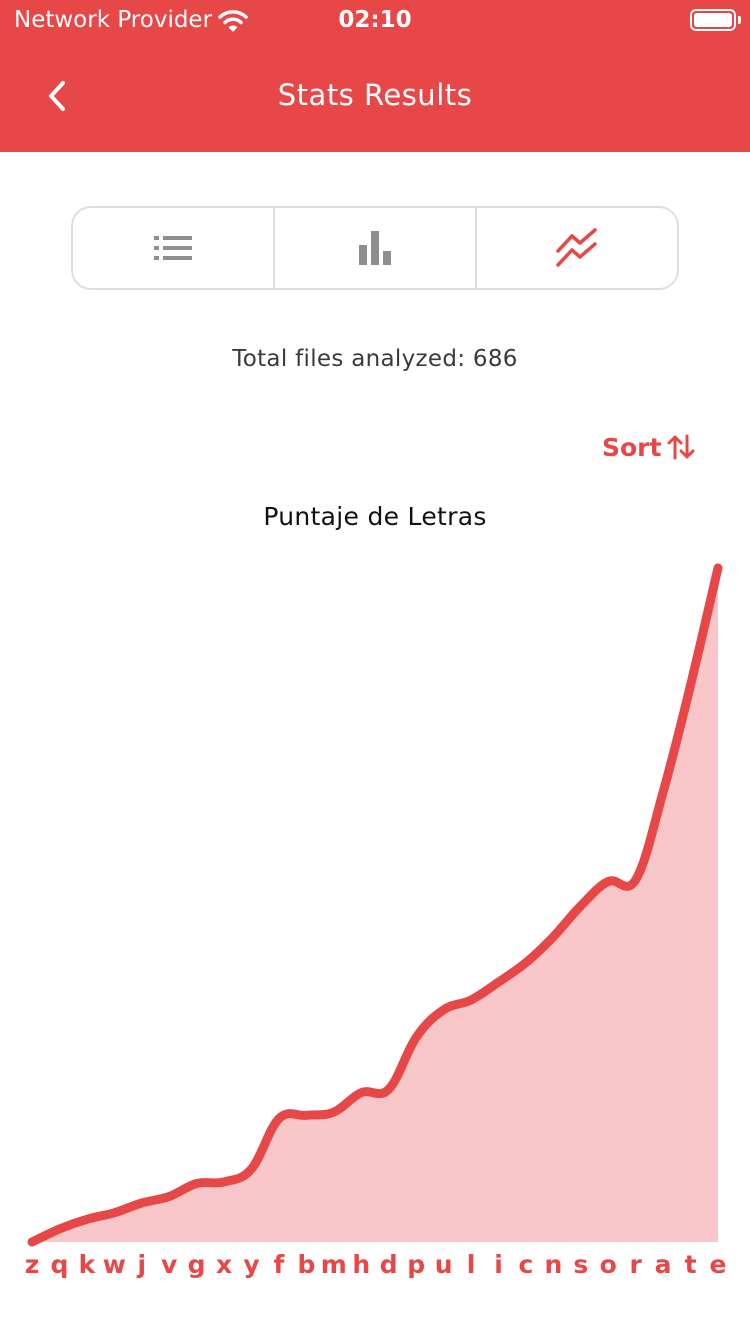  What do you see at coordinates (59, 1264) in the screenshot?
I see `x-tick-label: q` at bounding box center [59, 1264].